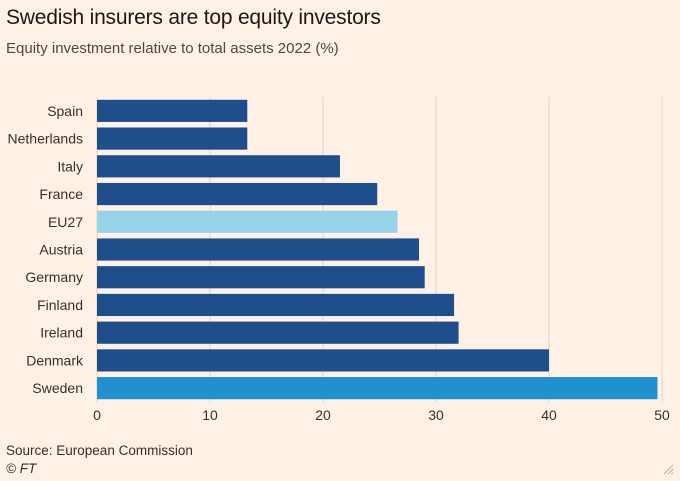  Describe the element at coordinates (70, 166) in the screenshot. I see `category-label: Italy` at that location.